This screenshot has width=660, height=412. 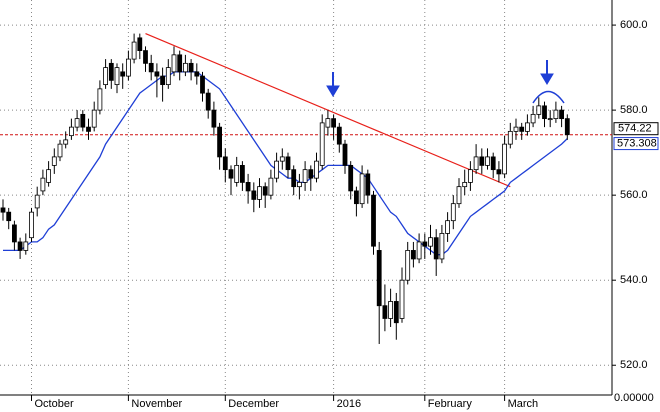 What do you see at coordinates (253, 404) in the screenshot?
I see `x-tick-label: December` at bounding box center [253, 404].